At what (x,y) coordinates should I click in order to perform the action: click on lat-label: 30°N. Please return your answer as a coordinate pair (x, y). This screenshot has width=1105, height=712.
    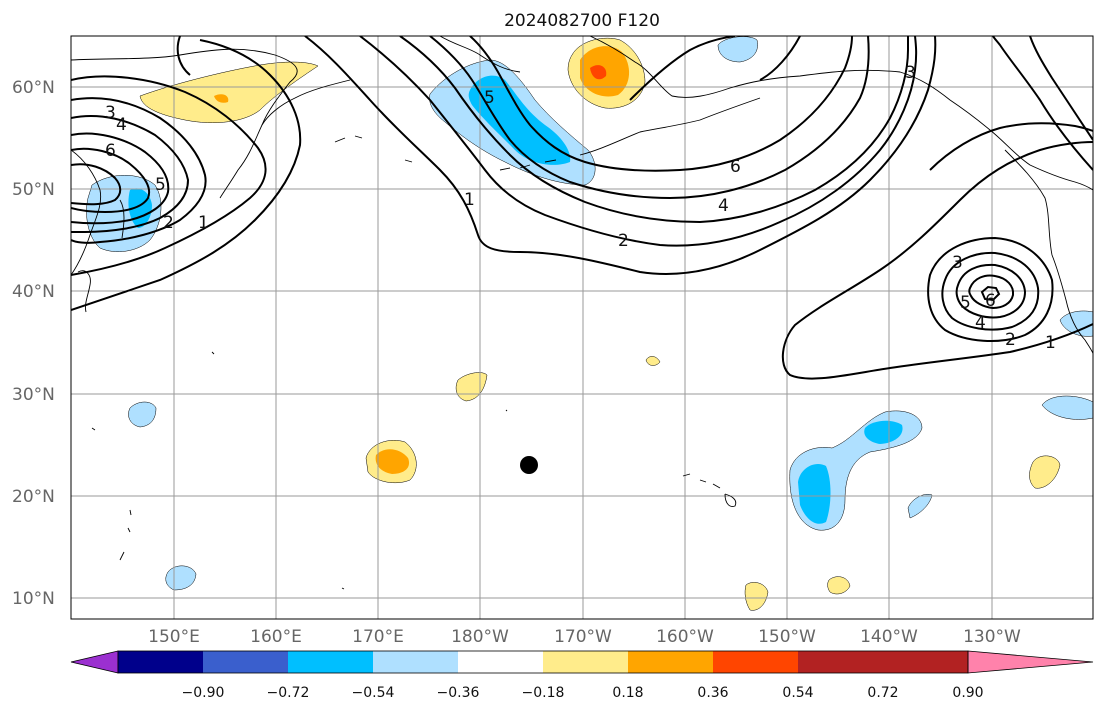
    Looking at the image, I should click on (33, 395).